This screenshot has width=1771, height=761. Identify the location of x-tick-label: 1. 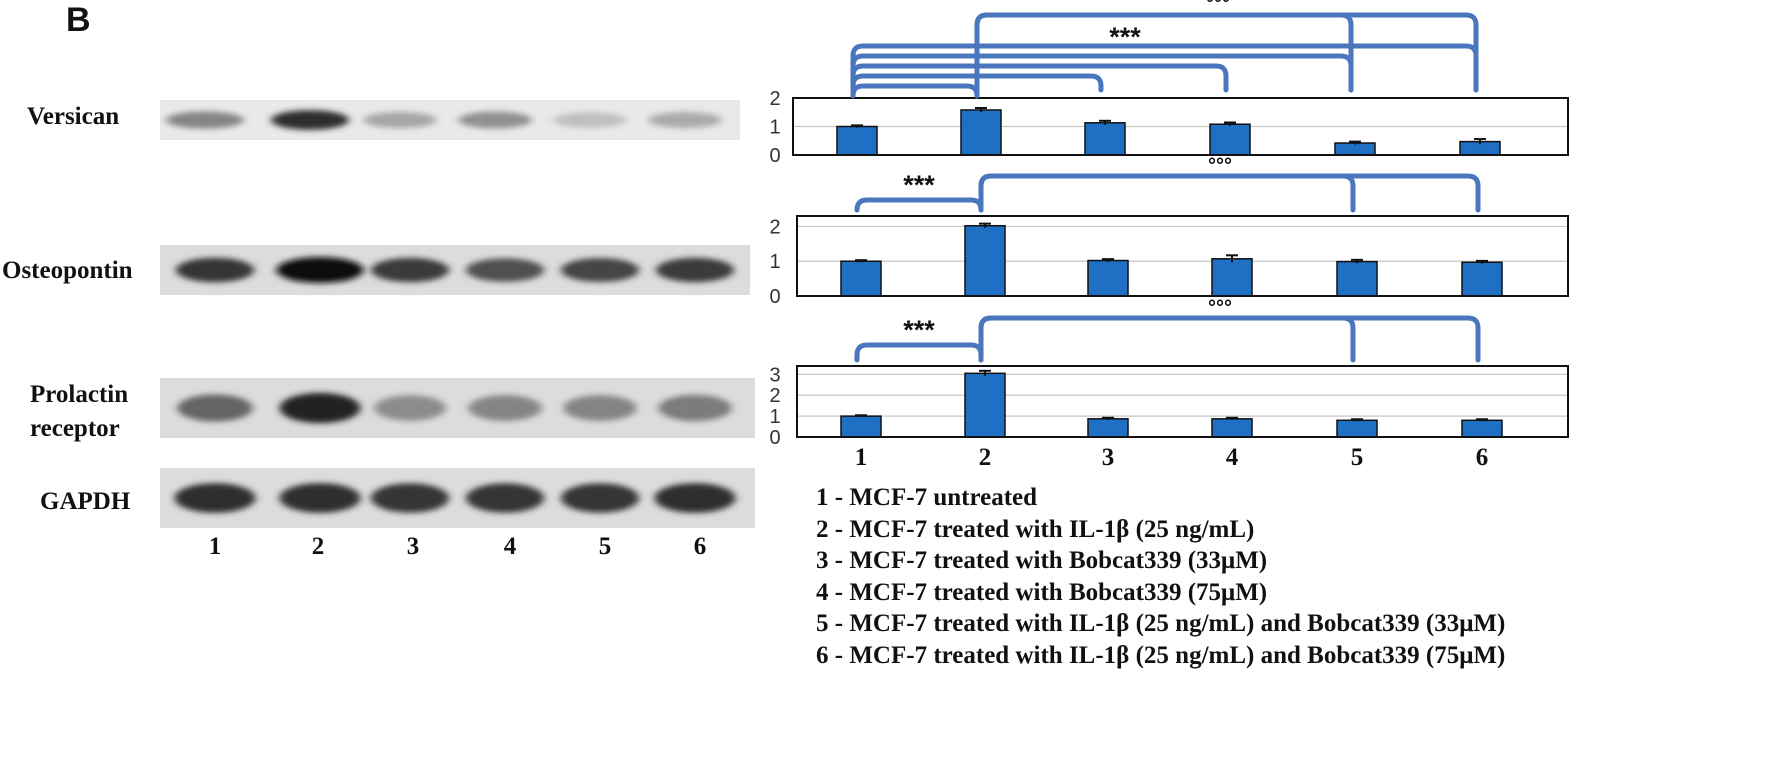
(861, 457).